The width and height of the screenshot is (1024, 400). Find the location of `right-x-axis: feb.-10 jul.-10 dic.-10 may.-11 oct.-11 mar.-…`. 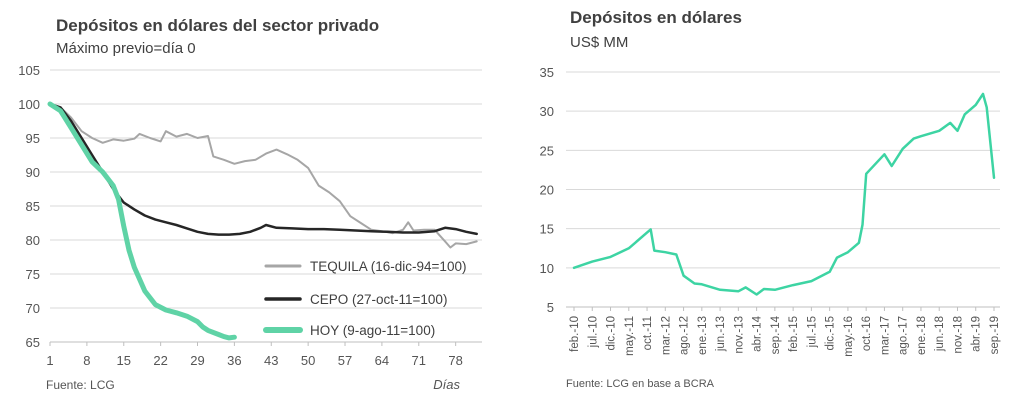

right-x-axis: feb.-10 jul.-10 dic.-10 may.-11 oct.-11 mar.-… is located at coordinates (783, 331).